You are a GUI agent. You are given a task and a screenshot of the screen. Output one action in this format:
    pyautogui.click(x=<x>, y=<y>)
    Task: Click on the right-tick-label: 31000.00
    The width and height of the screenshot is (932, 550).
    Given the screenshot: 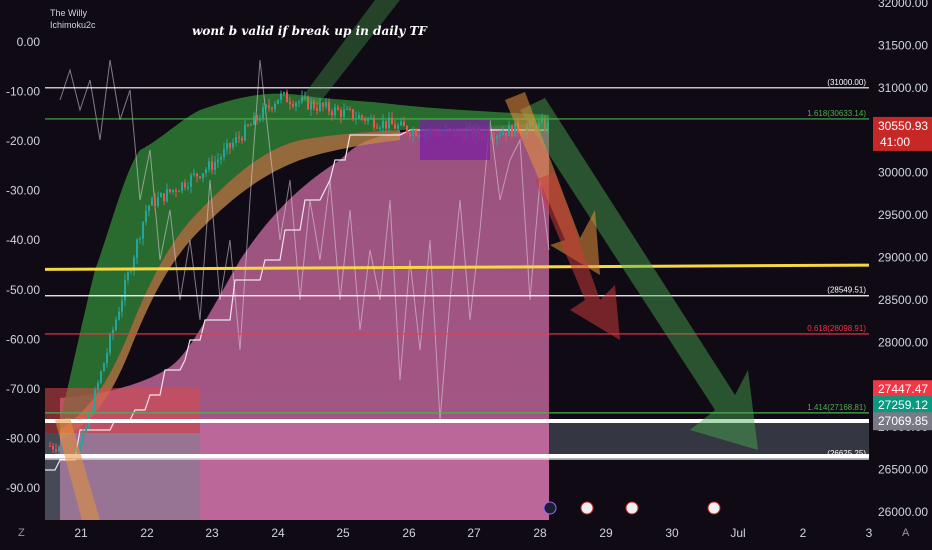 What is the action you would take?
    pyautogui.click(x=903, y=88)
    